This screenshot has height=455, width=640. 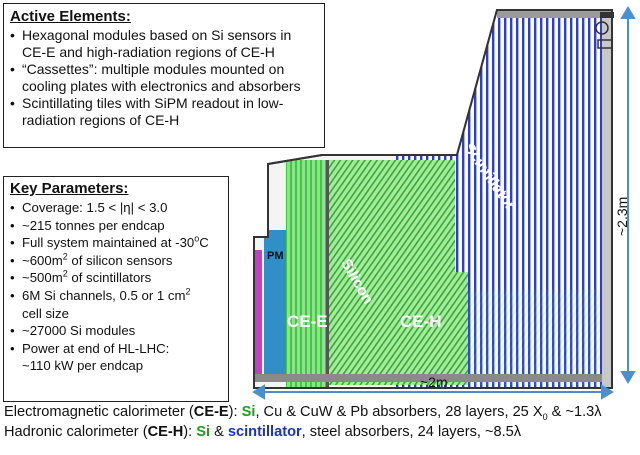 I want to click on key-parameters-title: Key Parameters:, so click(x=69, y=188).